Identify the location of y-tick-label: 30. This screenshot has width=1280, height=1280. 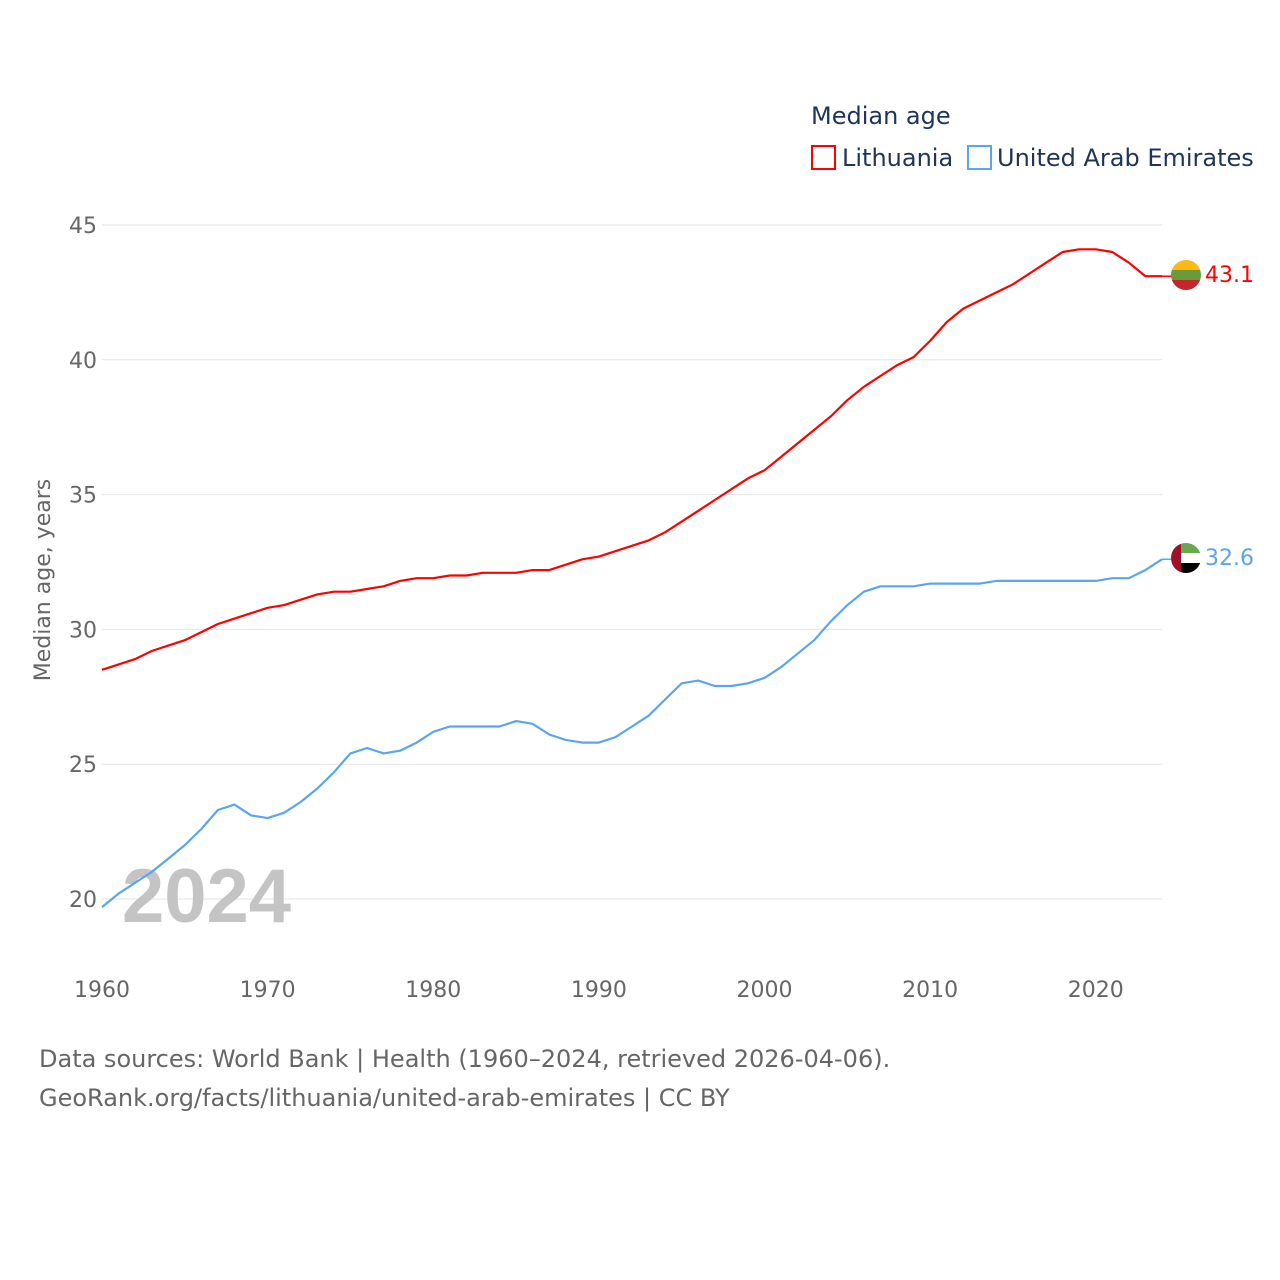
(83, 630).